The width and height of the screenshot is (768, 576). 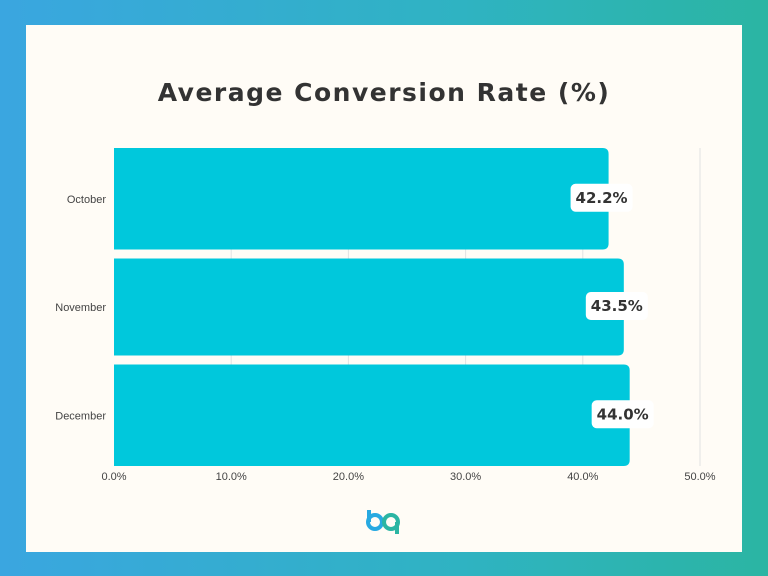 What do you see at coordinates (80, 416) in the screenshot?
I see `category-label: December` at bounding box center [80, 416].